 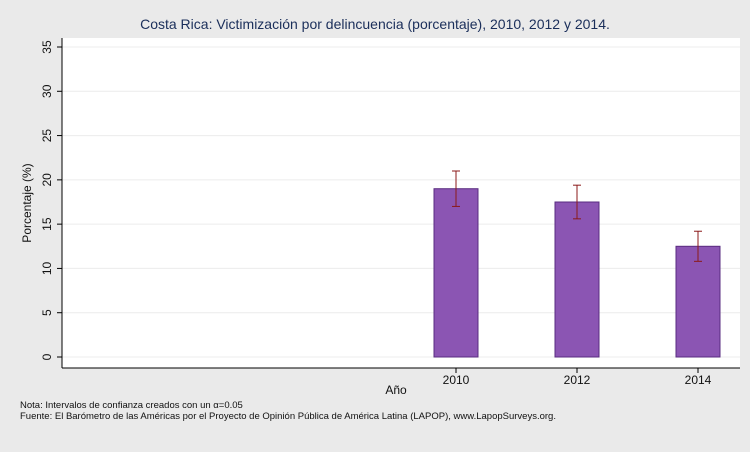 What do you see at coordinates (396, 390) in the screenshot?
I see `x-axis-title: Año` at bounding box center [396, 390].